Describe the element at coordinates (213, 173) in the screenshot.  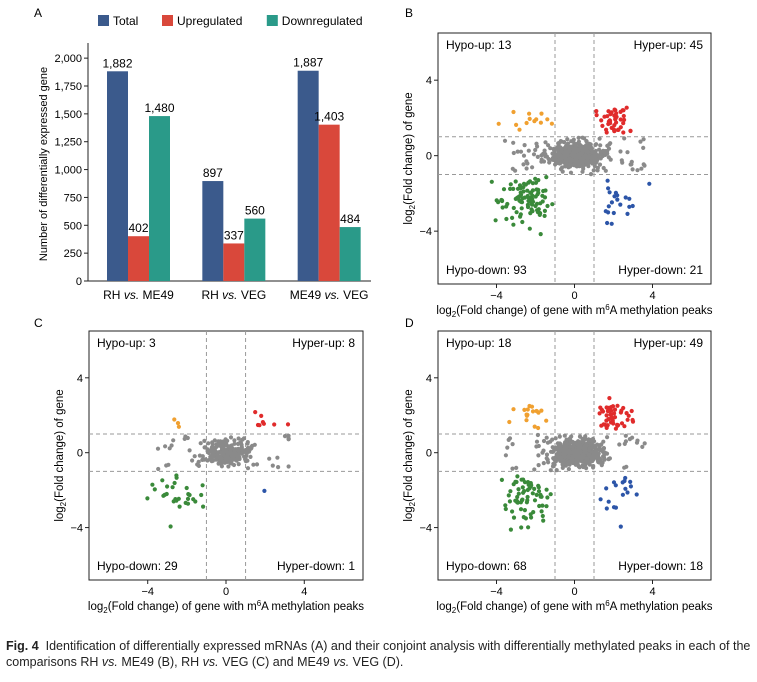
I see `bar-value-label: 897` at that location.